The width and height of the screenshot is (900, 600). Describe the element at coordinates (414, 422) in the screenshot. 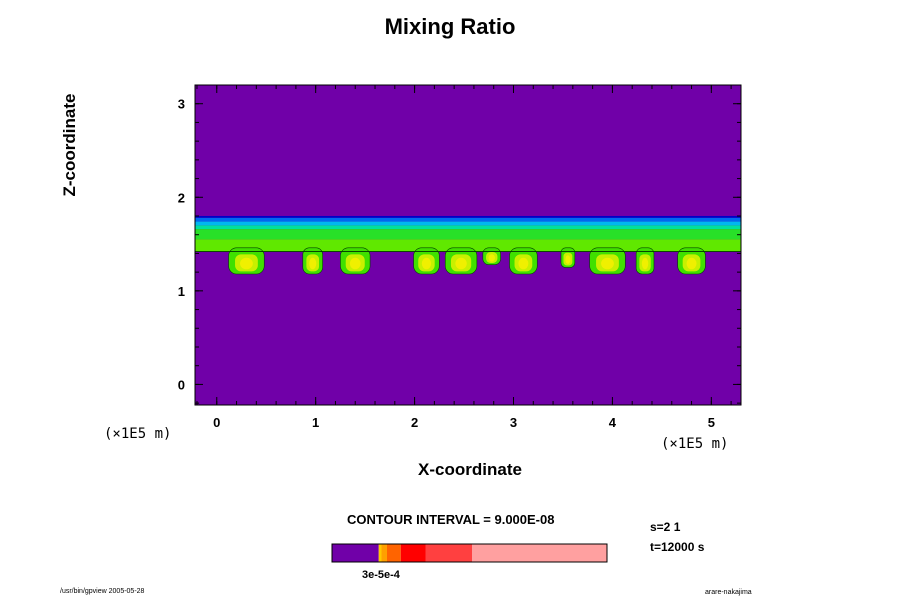

I see `x-tick-label: 2` at that location.